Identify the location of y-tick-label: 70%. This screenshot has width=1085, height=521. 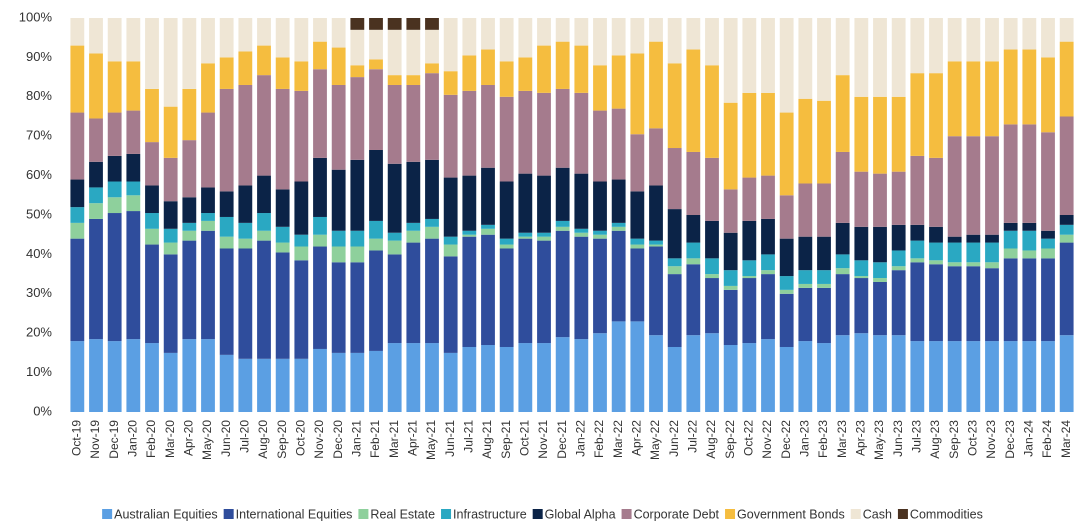
(39, 135).